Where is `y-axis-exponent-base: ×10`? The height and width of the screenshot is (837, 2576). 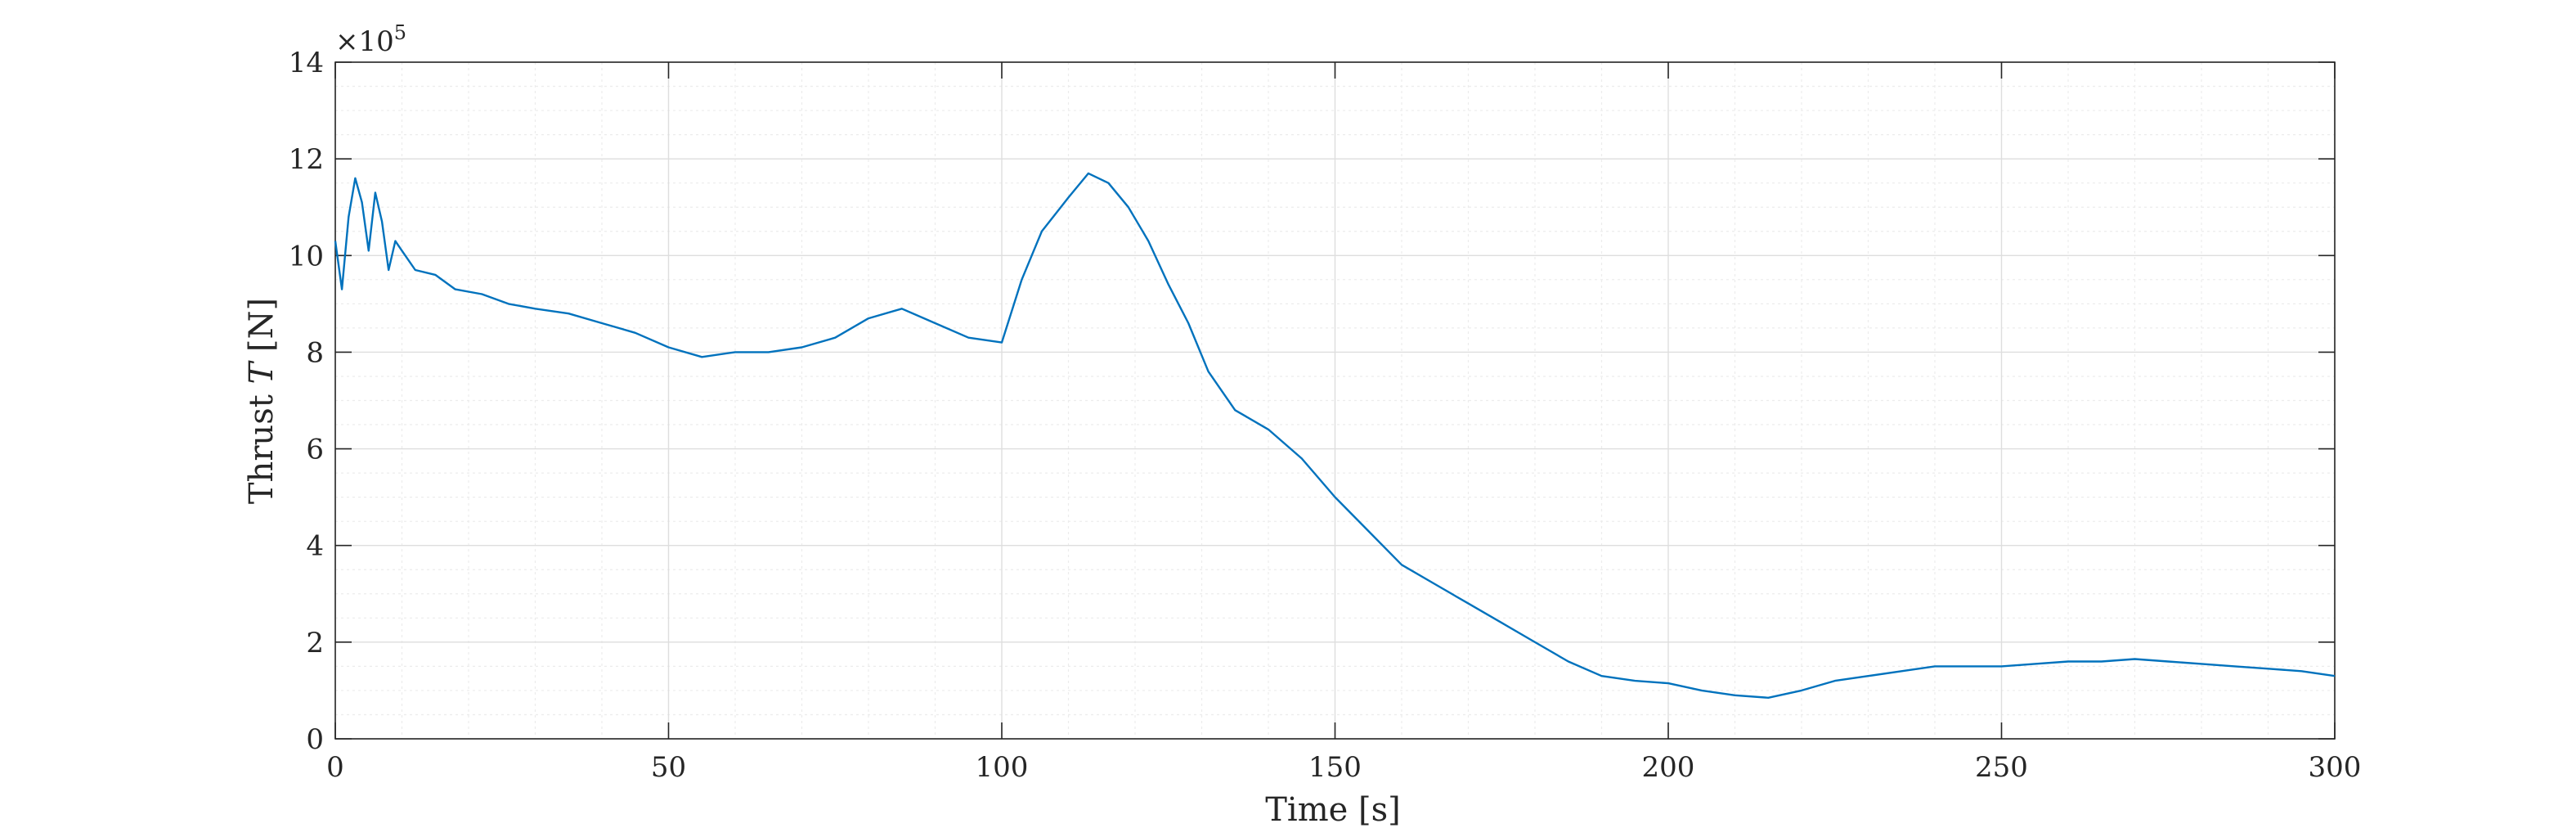 y-axis-exponent-base: ×10 is located at coordinates (365, 42).